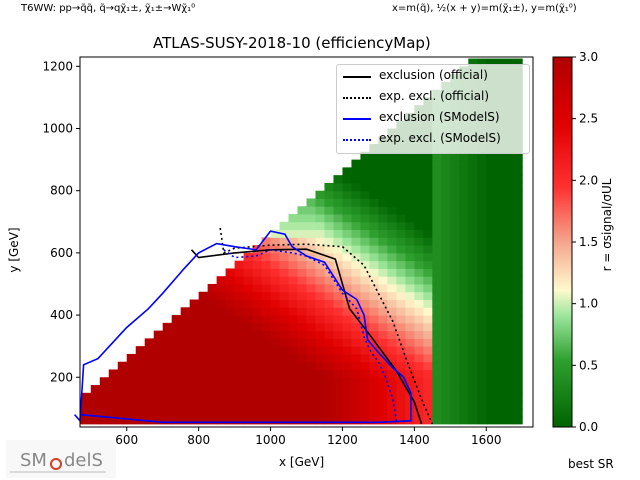  Describe the element at coordinates (588, 180) in the screenshot. I see `colorbar-tick-label: 2.0` at that location.